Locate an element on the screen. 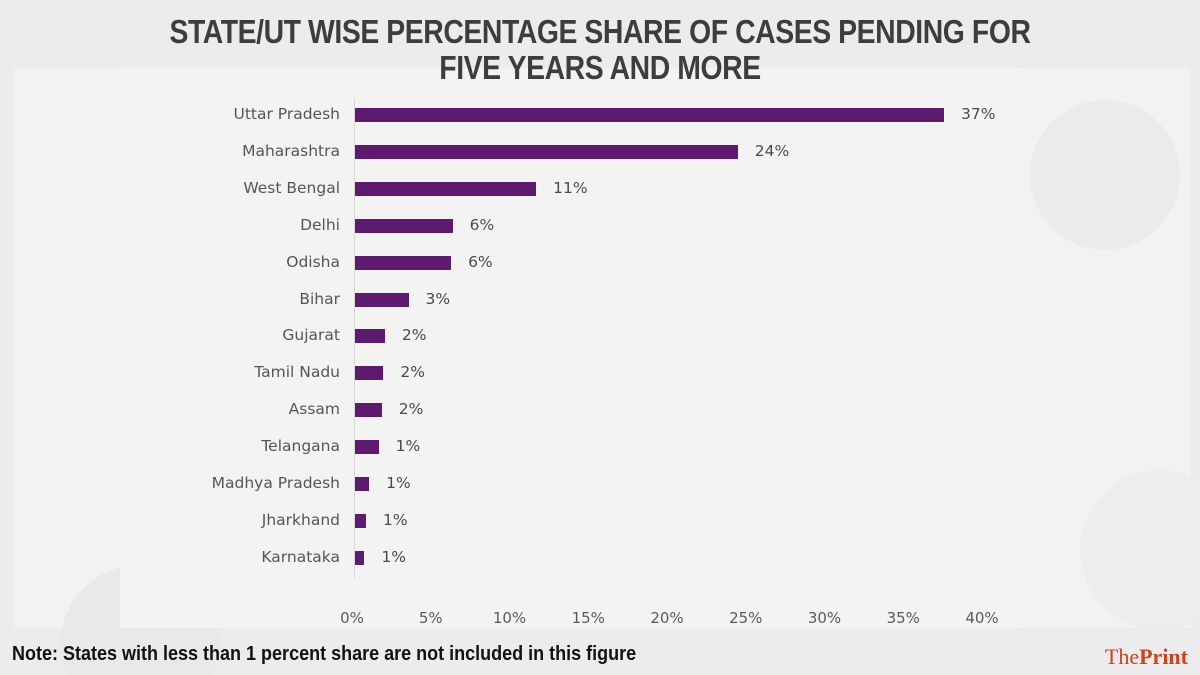 The height and width of the screenshot is (675, 1200). bar-row: Maharashtra 24% is located at coordinates (600, 153).